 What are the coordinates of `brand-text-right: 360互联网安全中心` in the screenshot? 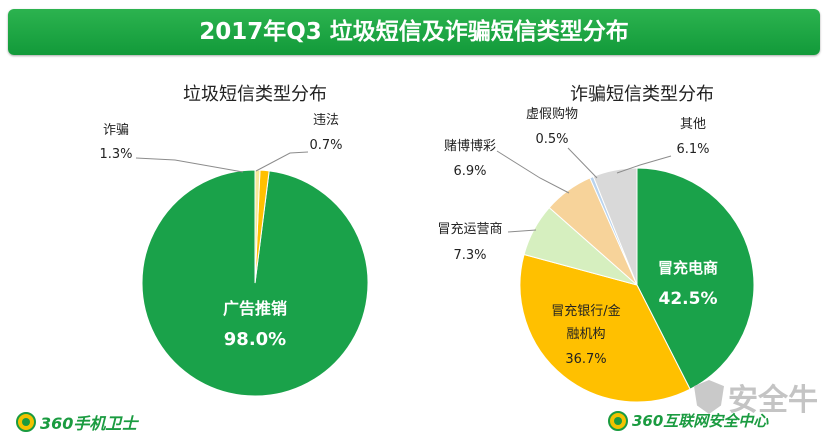 It's located at (700, 421).